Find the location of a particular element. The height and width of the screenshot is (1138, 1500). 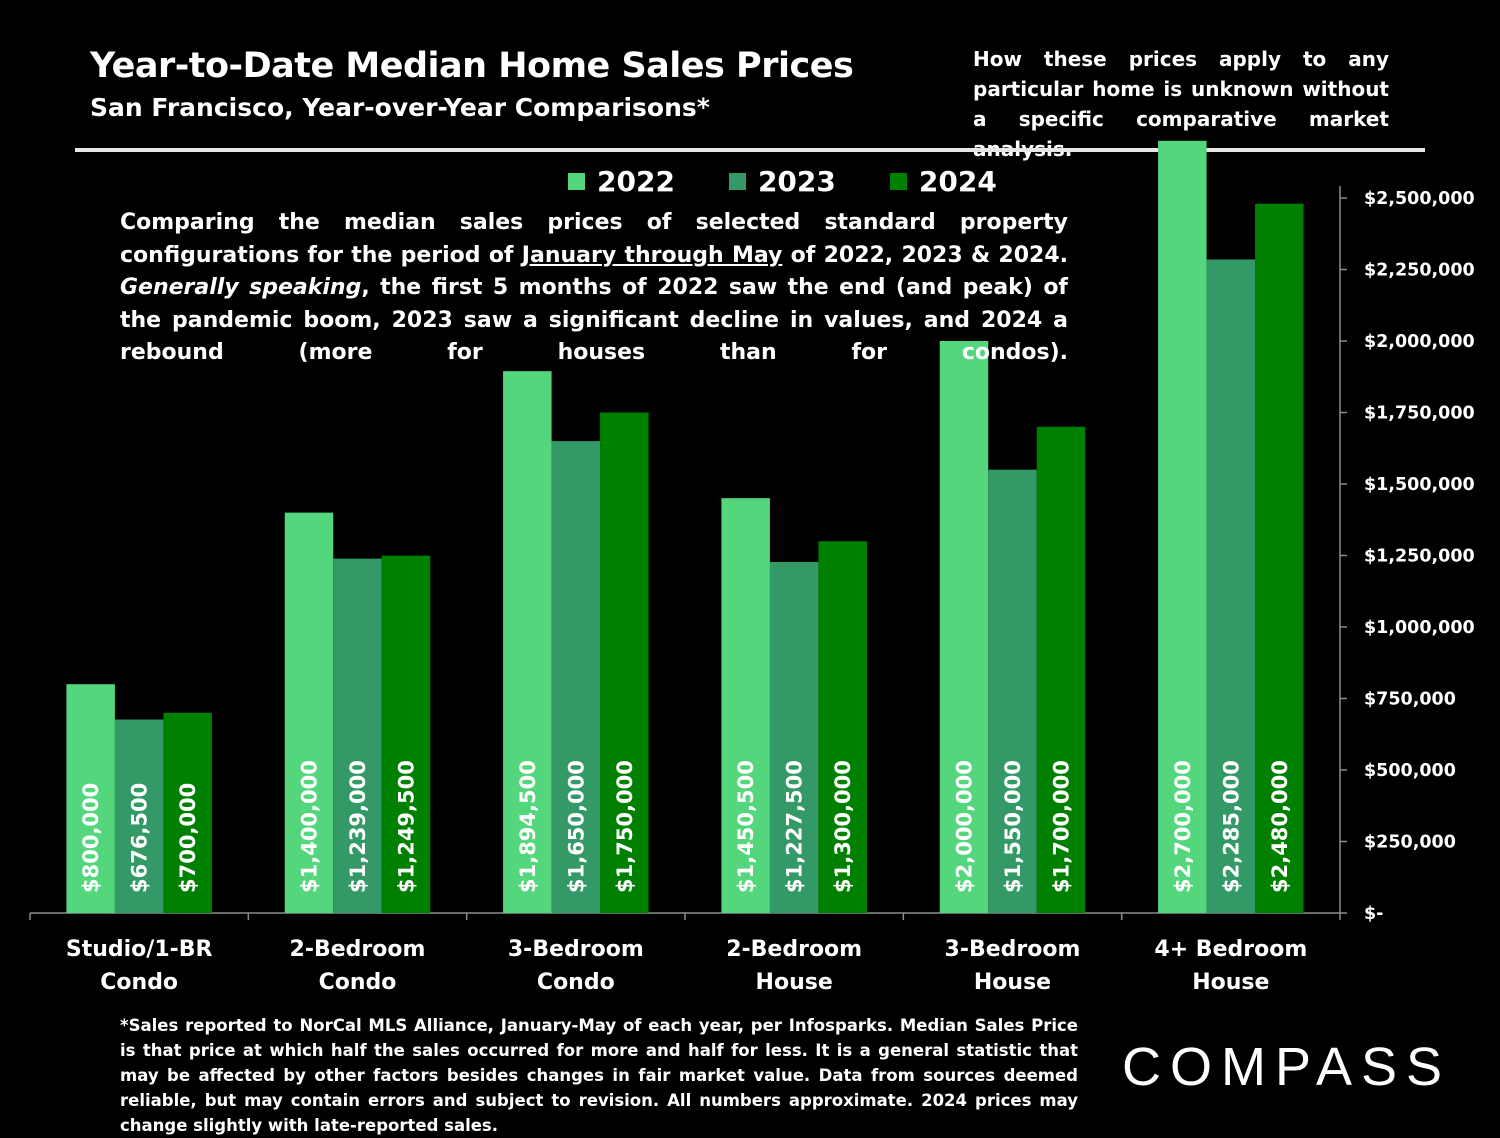

bar-value-label: $1,450,500 is located at coordinates (746, 826).